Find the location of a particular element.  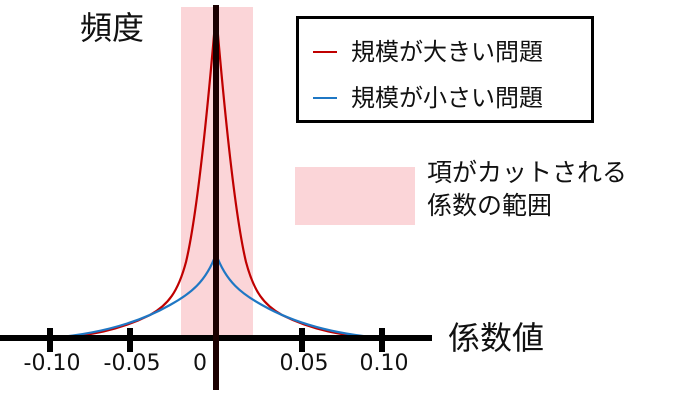

legend-swatch-blue is located at coordinates (325, 98).